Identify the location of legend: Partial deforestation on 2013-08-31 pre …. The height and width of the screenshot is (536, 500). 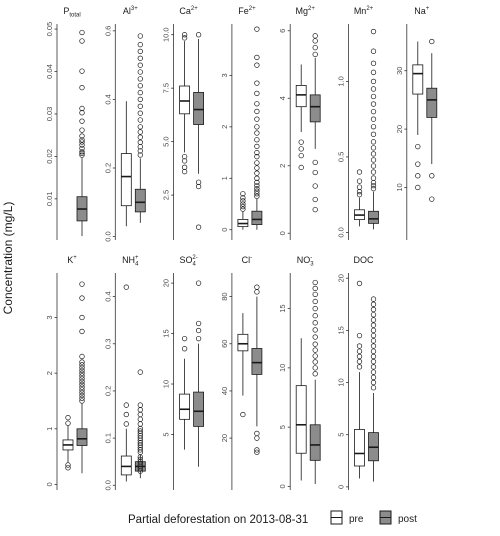
(272, 518).